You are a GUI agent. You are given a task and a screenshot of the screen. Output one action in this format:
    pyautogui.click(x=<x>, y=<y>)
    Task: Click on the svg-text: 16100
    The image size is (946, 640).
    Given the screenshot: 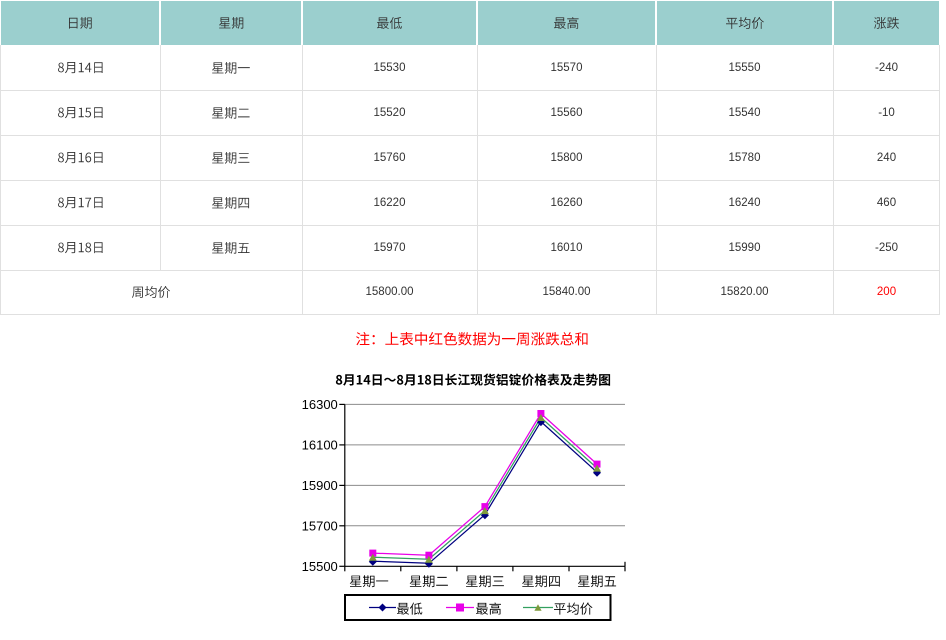 What is the action you would take?
    pyautogui.click(x=320, y=444)
    